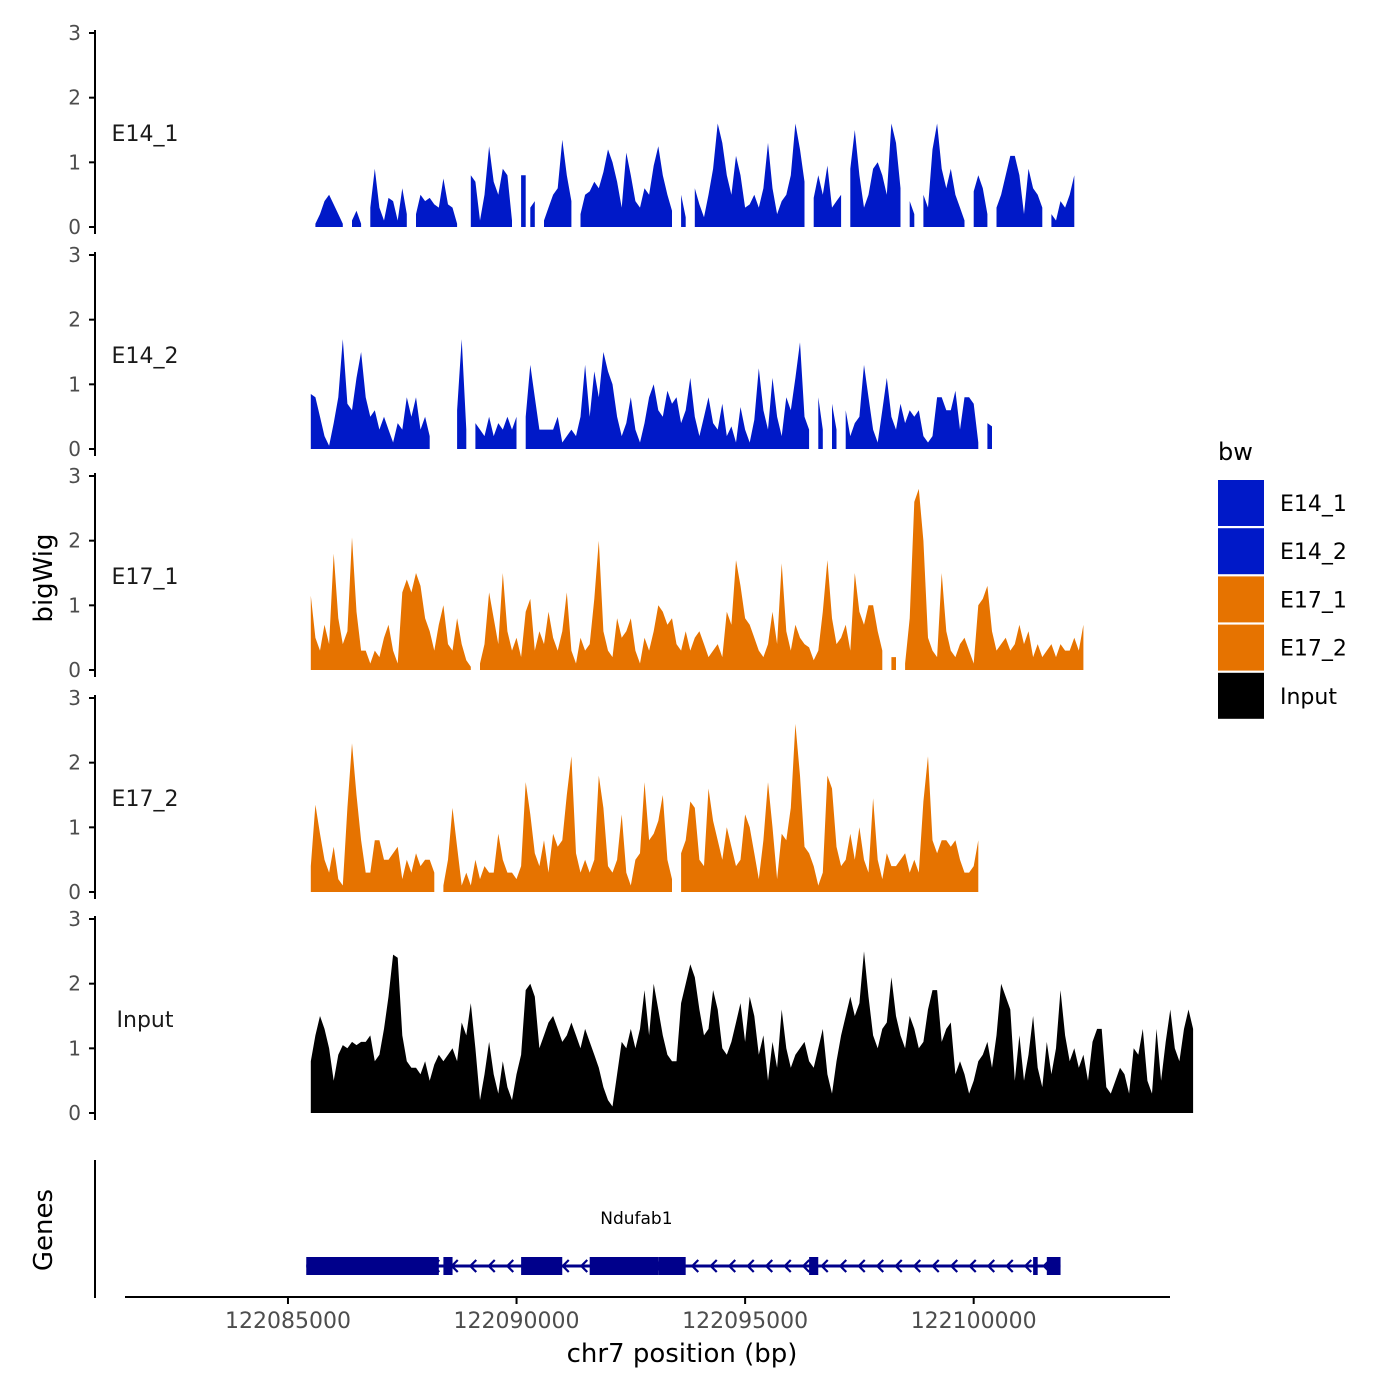 The width and height of the screenshot is (1400, 1400). What do you see at coordinates (74, 763) in the screenshot?
I see `y-tick-label-E17_2-2: 2` at bounding box center [74, 763].